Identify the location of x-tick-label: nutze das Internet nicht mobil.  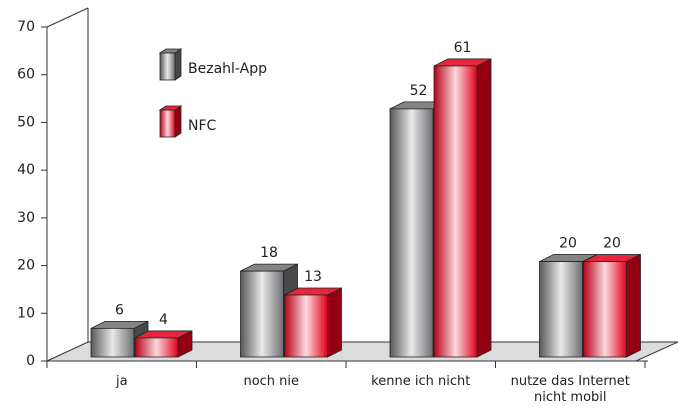
(570, 389).